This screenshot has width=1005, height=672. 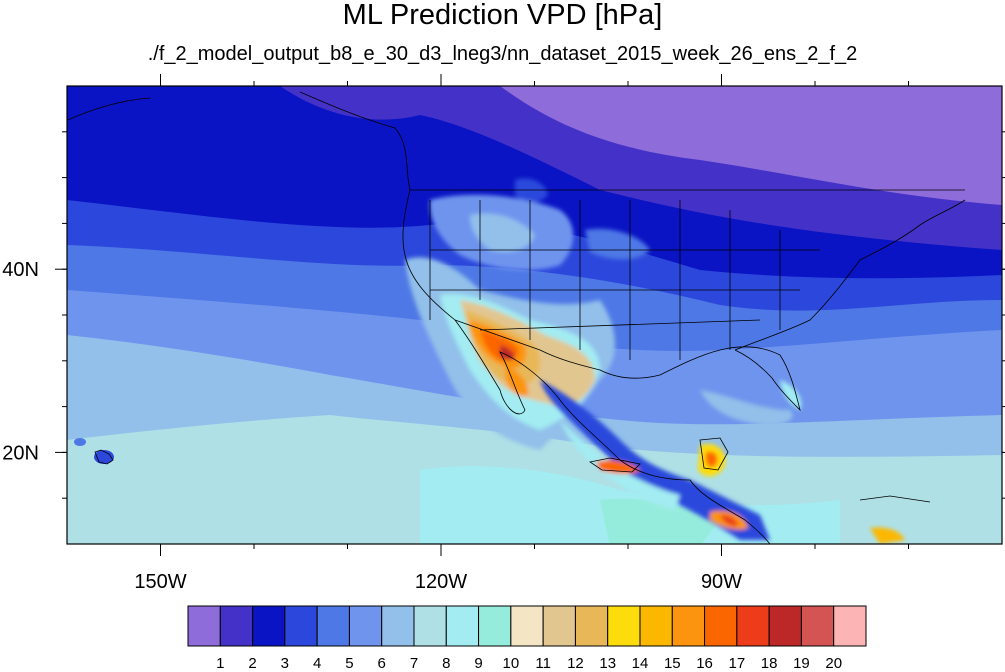 I want to click on colorbar-label: 15, so click(x=672, y=663).